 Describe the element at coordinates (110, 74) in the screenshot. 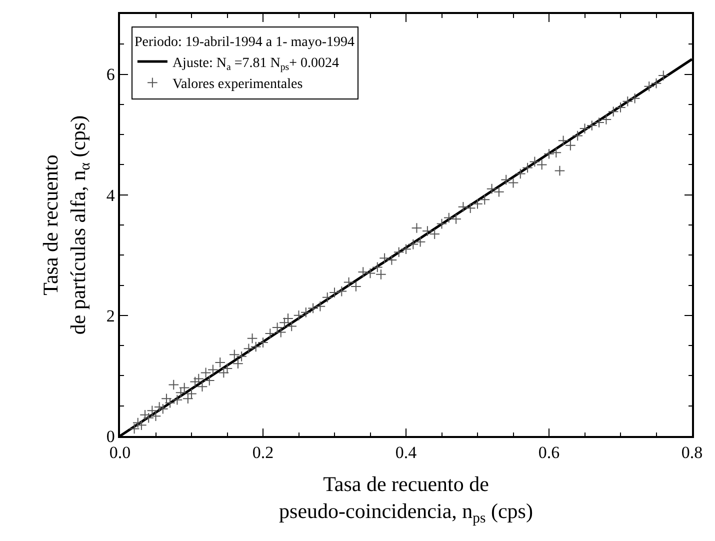

I see `y-tick-label: 6` at that location.